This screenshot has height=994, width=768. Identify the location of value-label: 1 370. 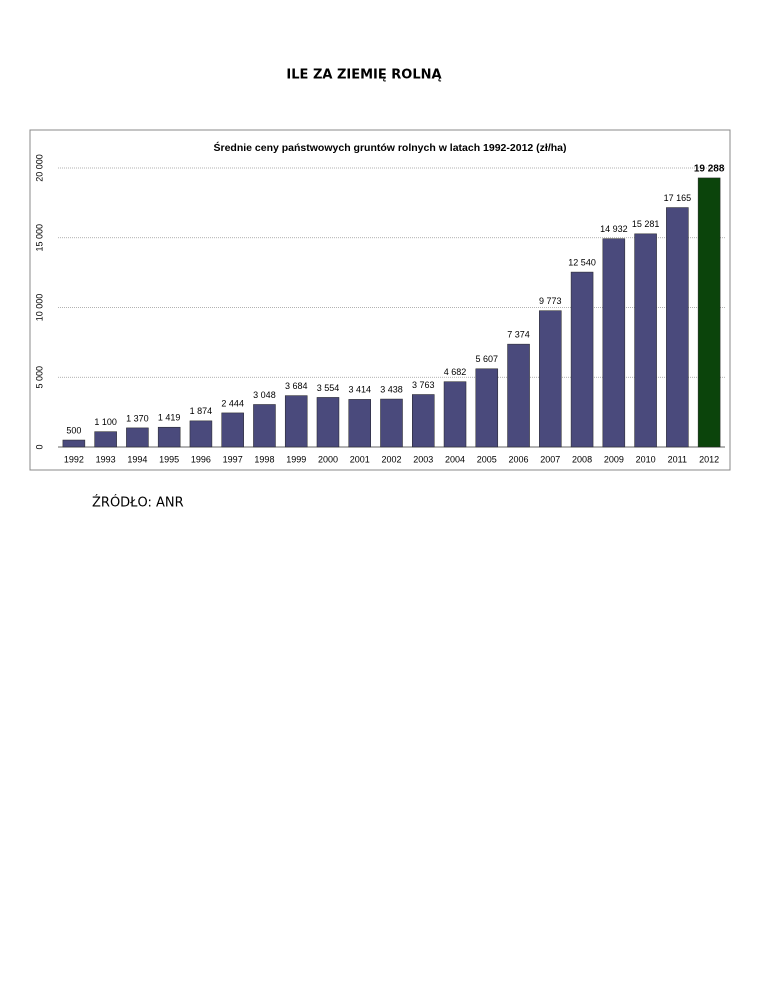
(137, 418).